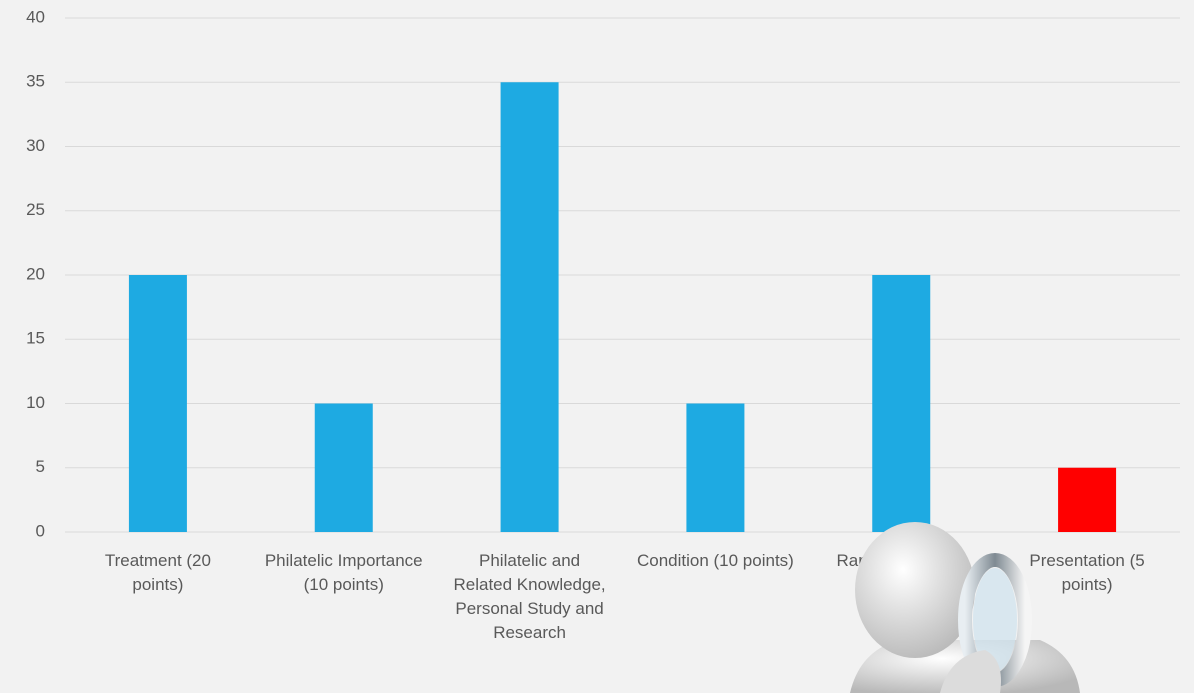 This screenshot has width=1194, height=693. I want to click on x-tick-label: Philatelic Importance (10 points), so click(343, 572).